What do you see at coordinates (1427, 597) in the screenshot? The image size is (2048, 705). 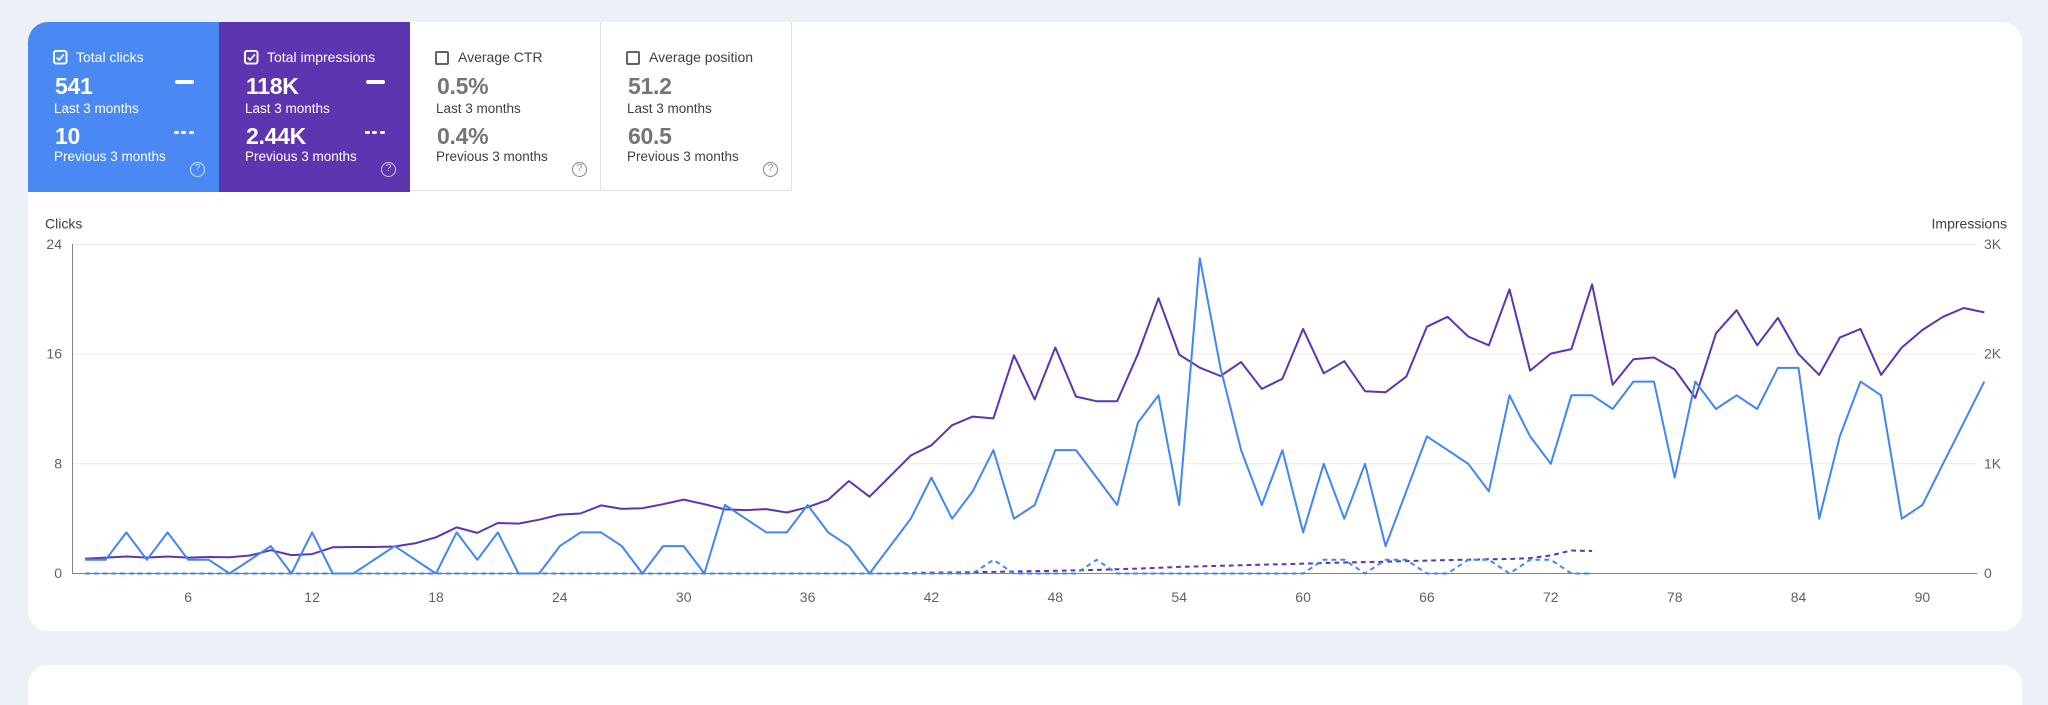 I see `svg-text: 66` at bounding box center [1427, 597].